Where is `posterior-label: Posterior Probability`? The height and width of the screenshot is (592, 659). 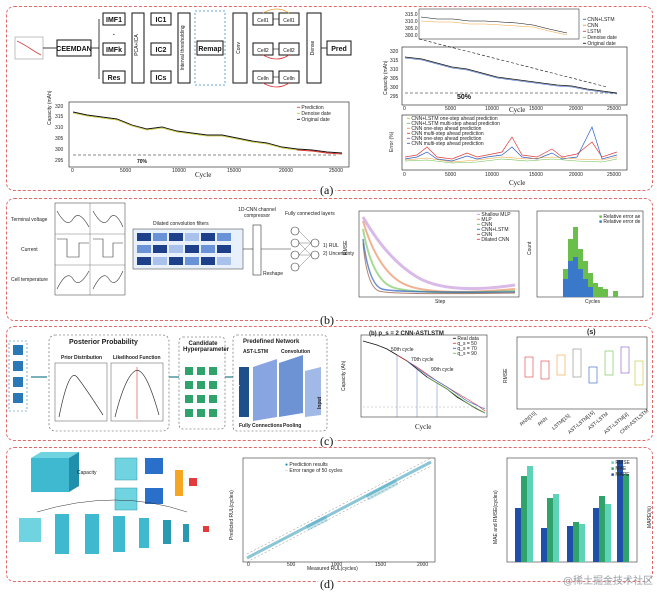
posterior-label: Posterior Probability is located at coordinates (103, 342).